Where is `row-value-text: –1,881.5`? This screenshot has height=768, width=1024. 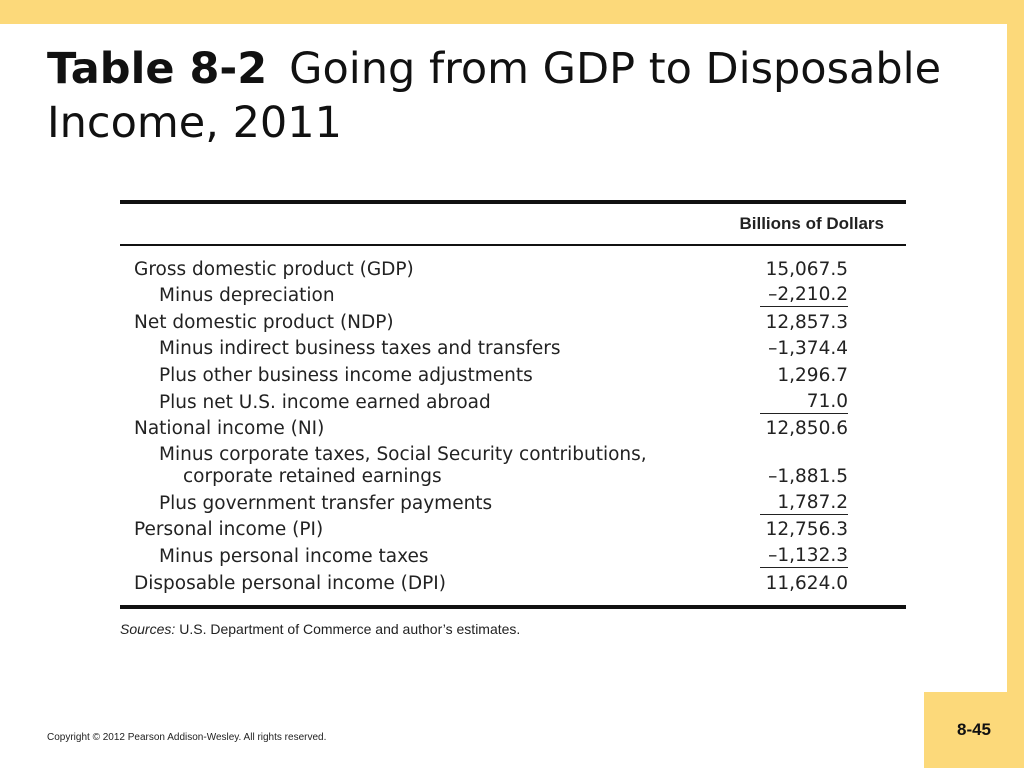 row-value-text: –1,881.5 is located at coordinates (808, 477).